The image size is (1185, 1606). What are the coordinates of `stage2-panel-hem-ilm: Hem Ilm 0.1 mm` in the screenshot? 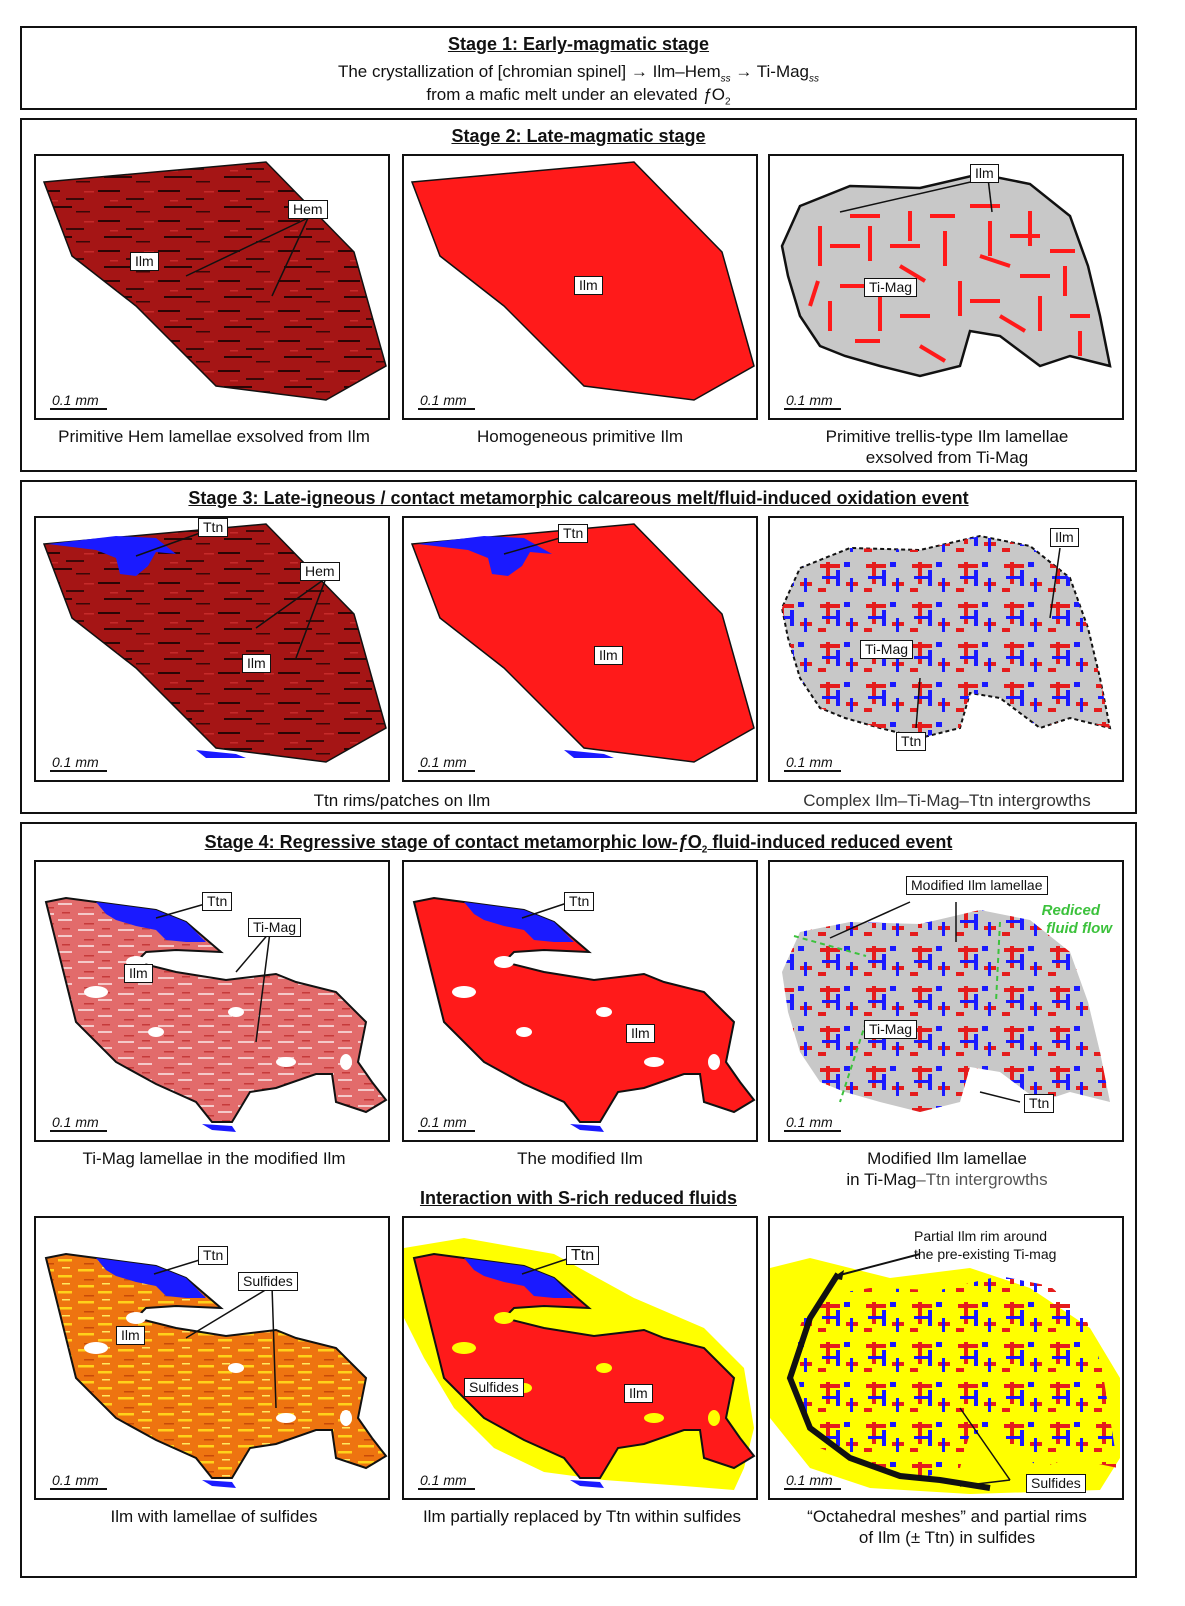 It's located at (212, 287).